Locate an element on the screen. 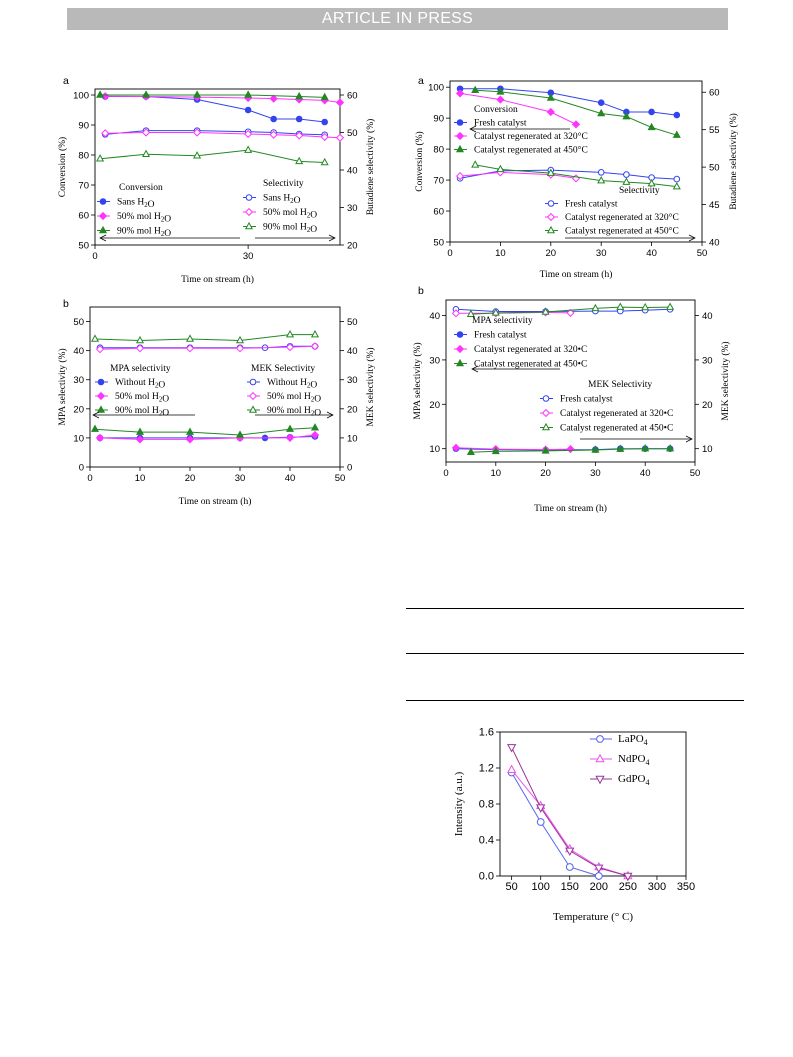  y-tick-label: 100 is located at coordinates (436, 88).